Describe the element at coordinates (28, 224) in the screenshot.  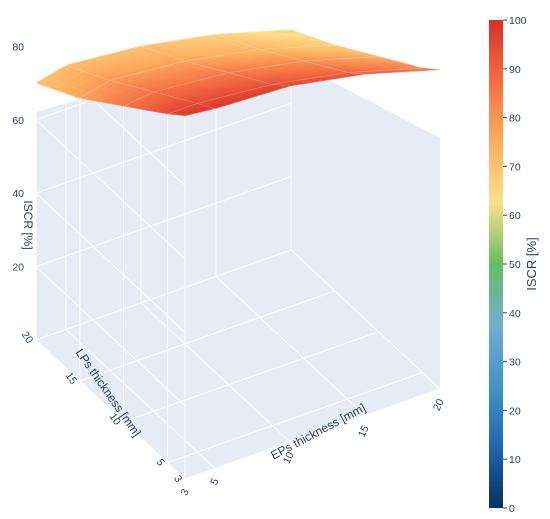
I see `z-axis-title: ISCR [%]` at that location.